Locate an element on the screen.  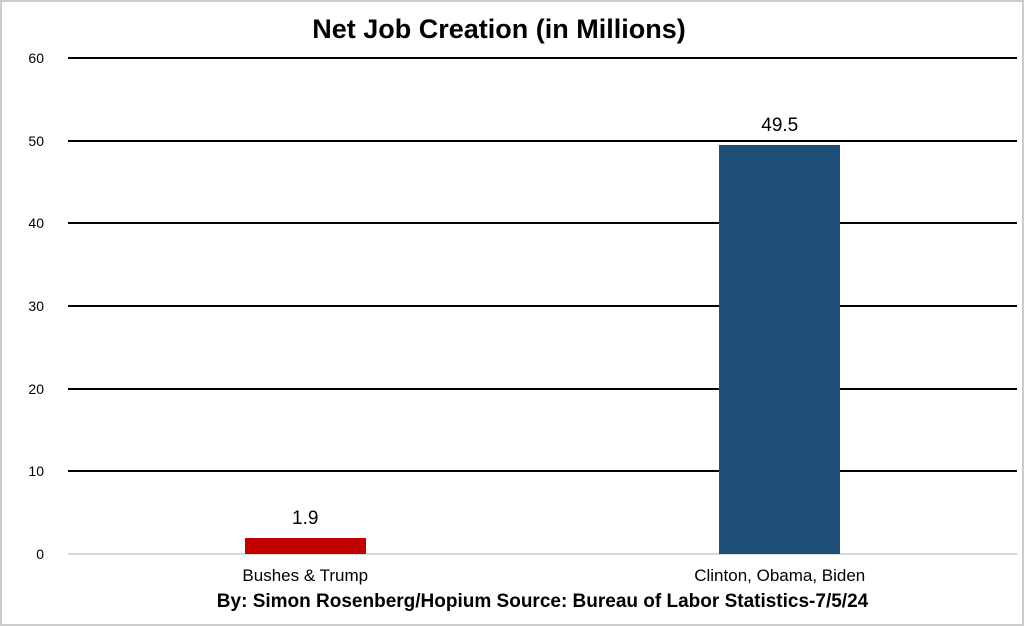
x-category-label-bushes-trump: Bushes & Trump is located at coordinates (305, 575).